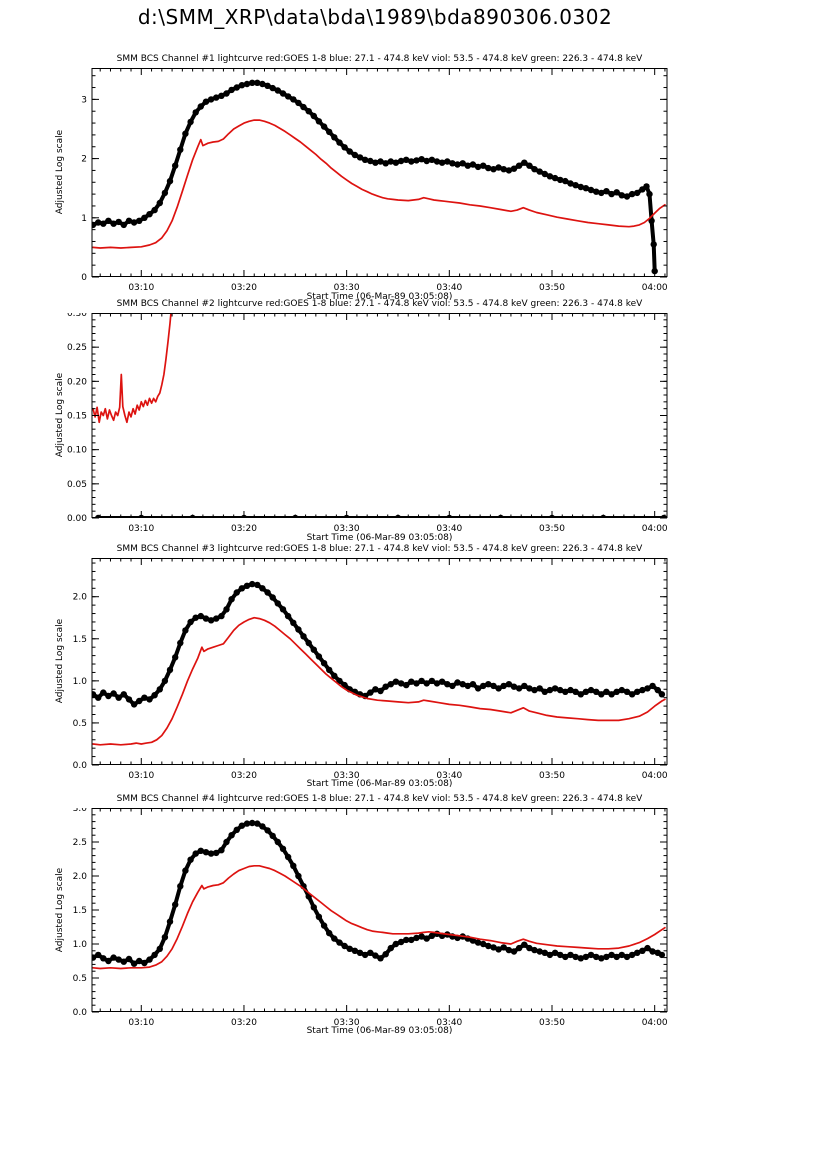  What do you see at coordinates (80, 811) in the screenshot?
I see `y-tick-label: 3.0` at bounding box center [80, 811].